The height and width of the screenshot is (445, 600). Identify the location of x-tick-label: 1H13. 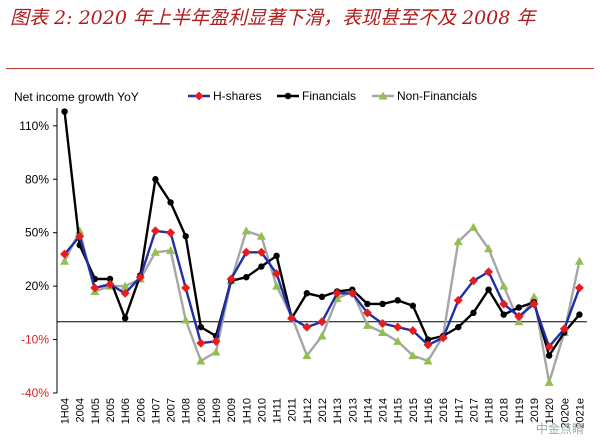
(338, 411).